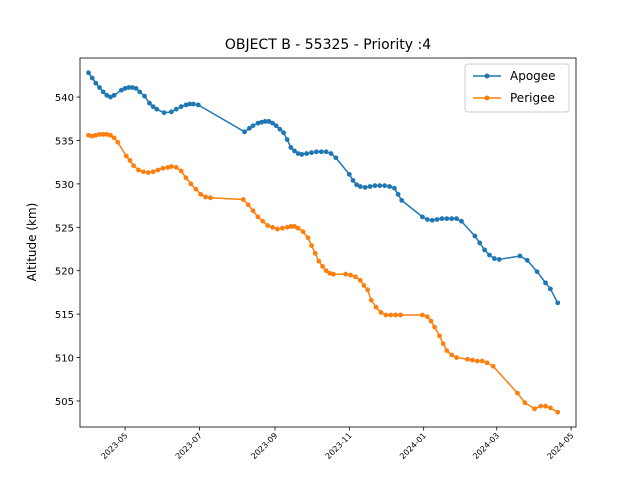 This screenshot has width=640, height=480. Describe the element at coordinates (64, 402) in the screenshot. I see `y-tick-label: 505` at that location.